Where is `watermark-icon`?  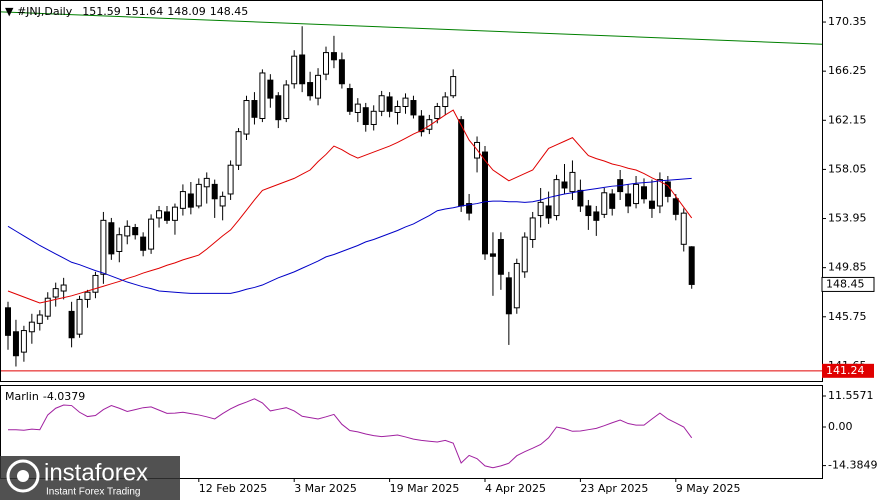 watermark-icon is located at coordinates (23, 476).